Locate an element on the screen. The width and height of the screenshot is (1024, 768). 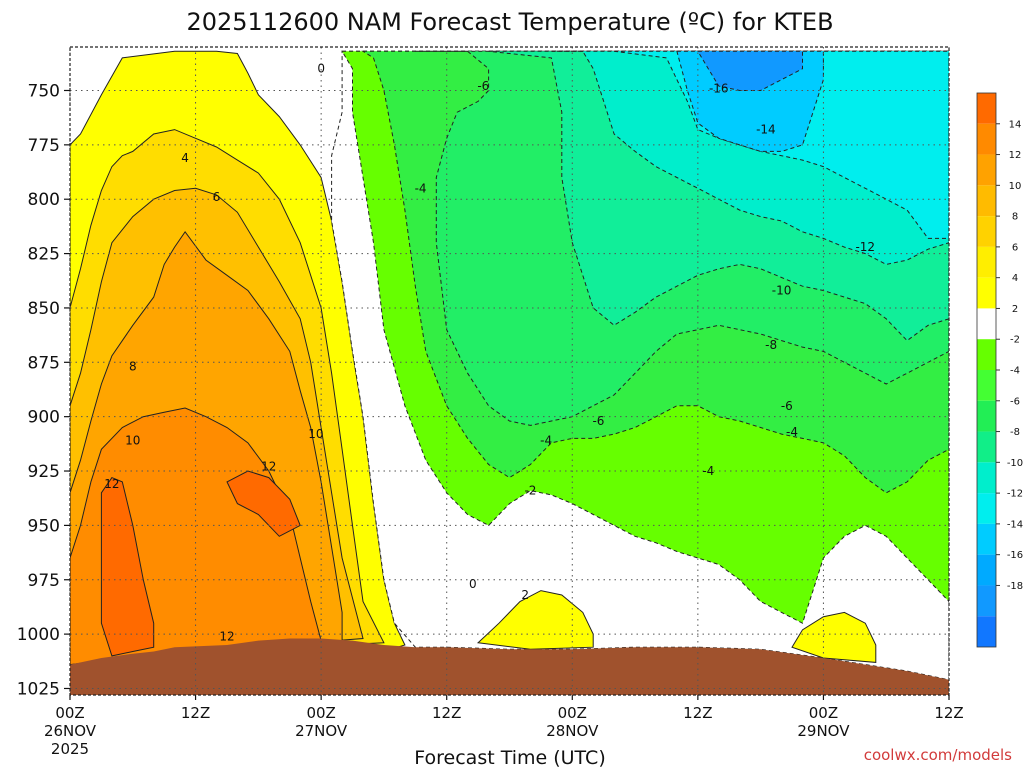
x-axis-label: Forecast Time (UTC) is located at coordinates (509, 757).